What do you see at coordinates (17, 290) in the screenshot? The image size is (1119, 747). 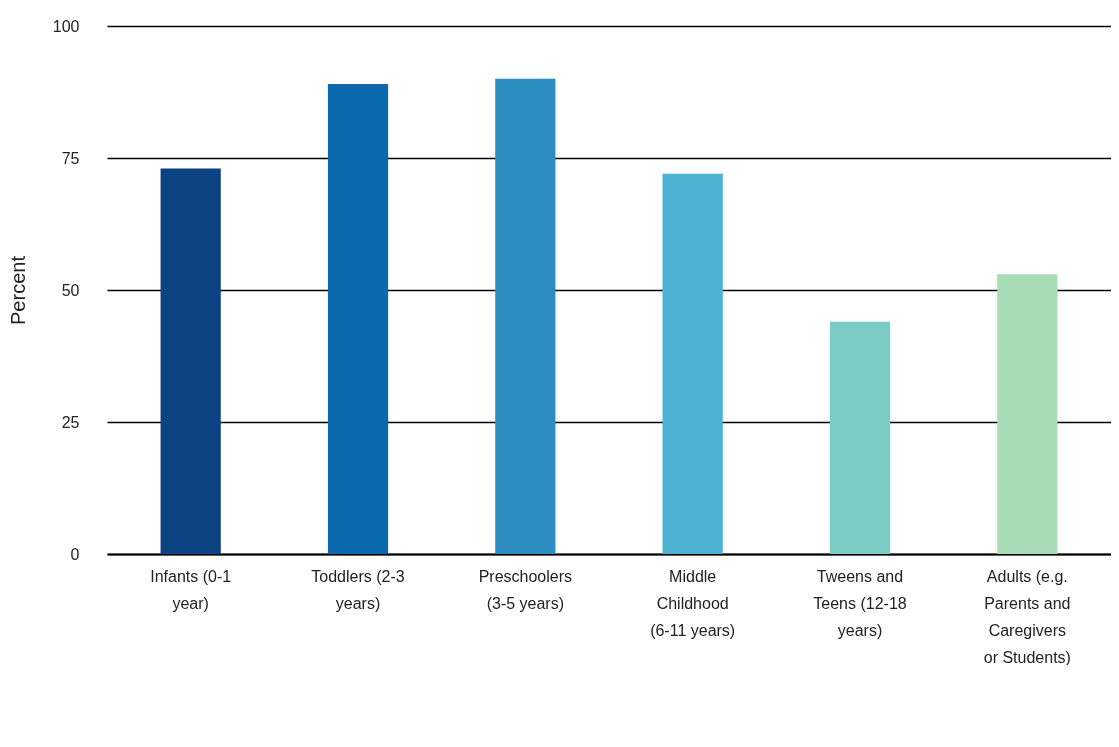 I see `y-axis-title: Percent` at bounding box center [17, 290].